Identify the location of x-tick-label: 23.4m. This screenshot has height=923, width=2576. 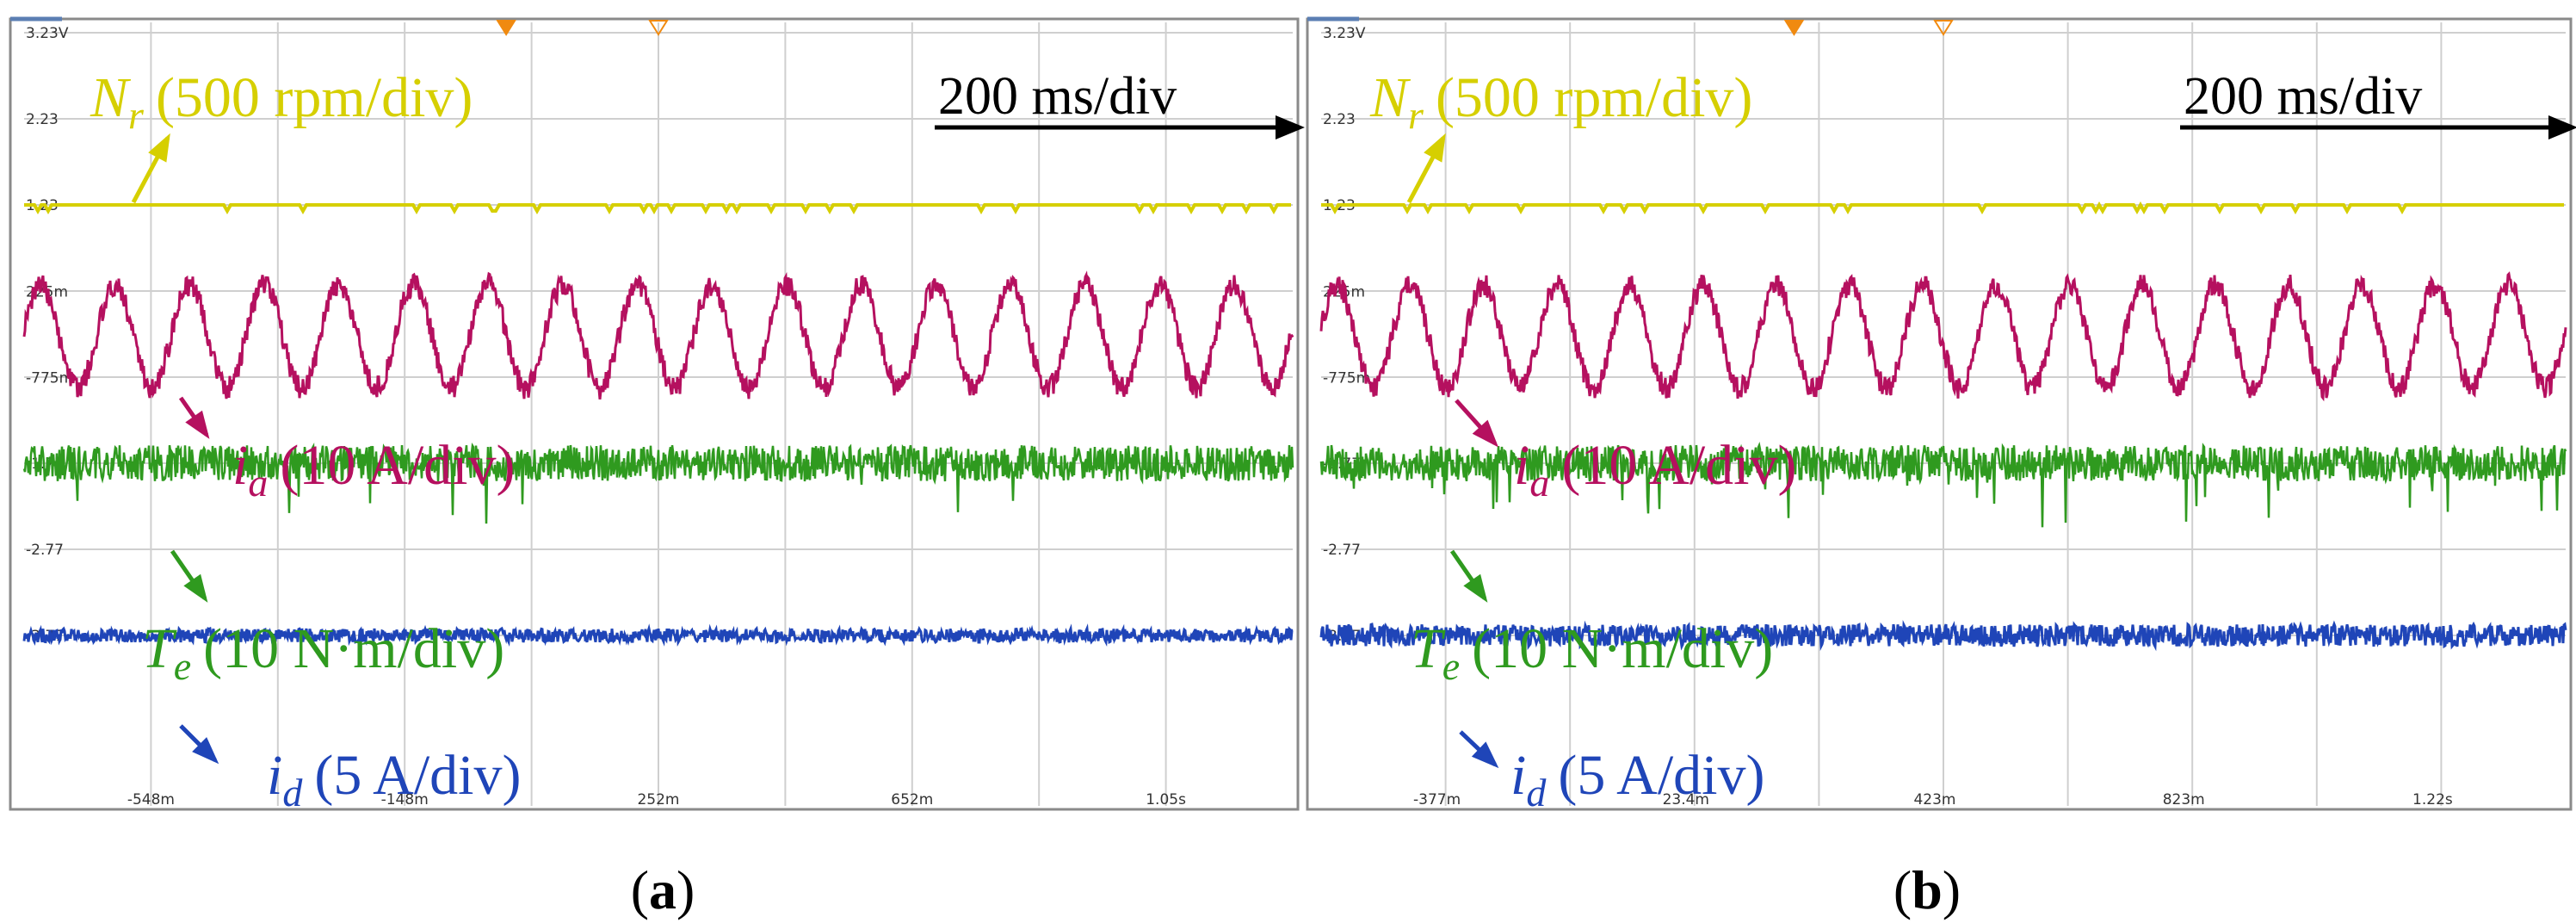
(1686, 799).